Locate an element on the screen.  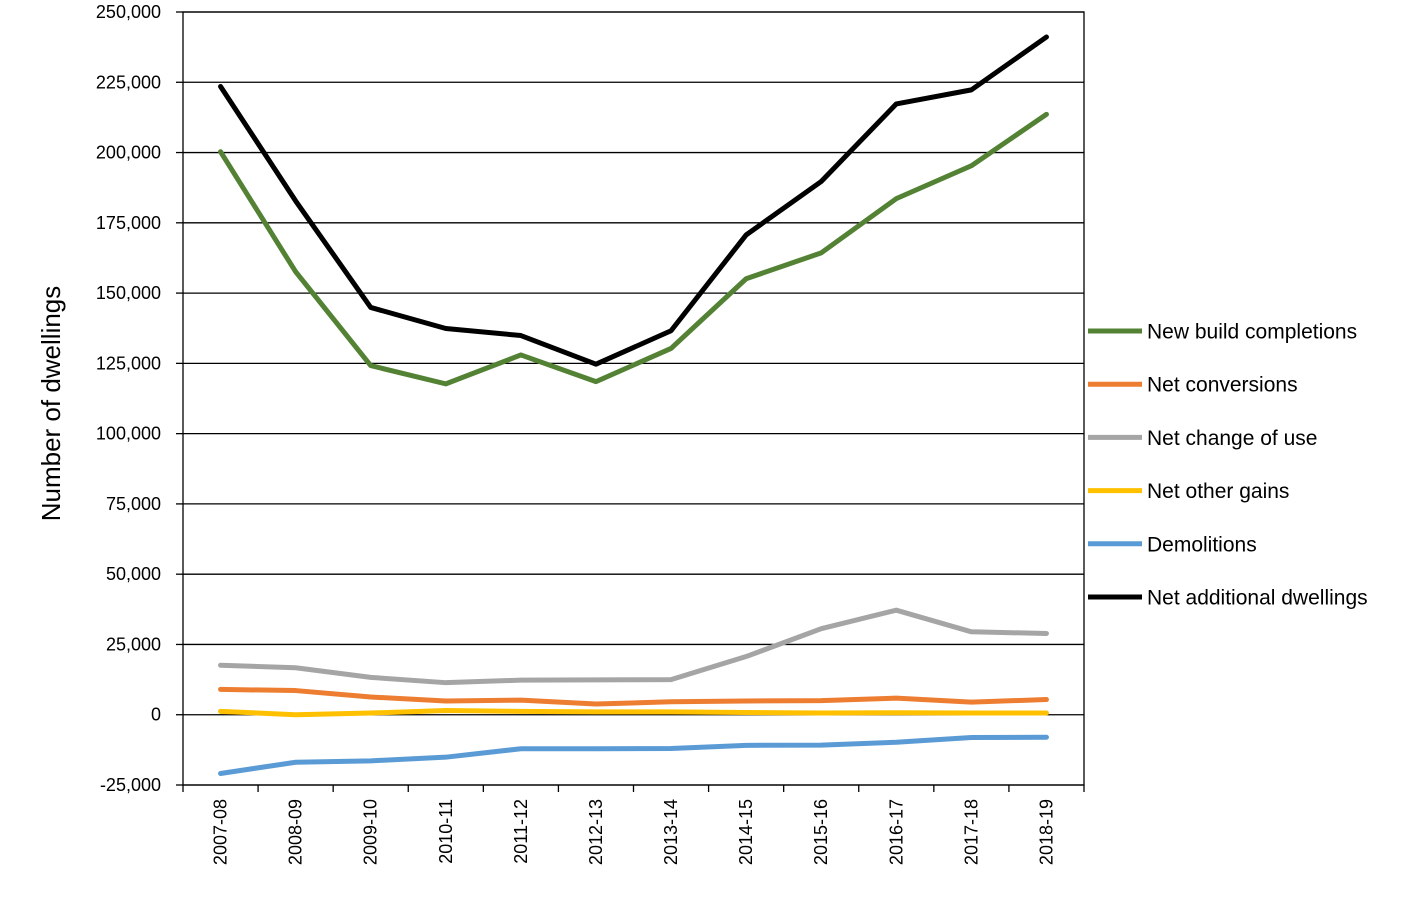
series-net-conversions is located at coordinates (633, 696).